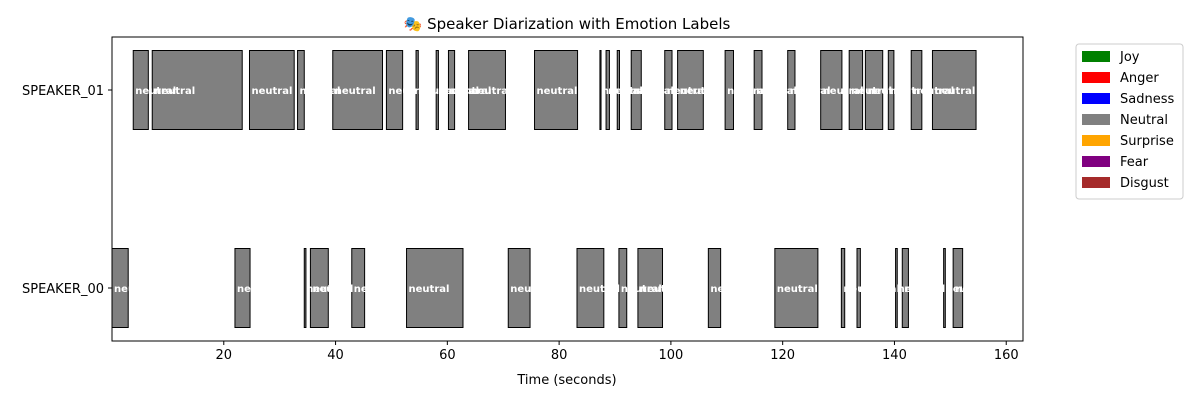 This screenshot has height=404, width=1200. I want to click on y-tick-label: SPEAKER_00, so click(63, 289).